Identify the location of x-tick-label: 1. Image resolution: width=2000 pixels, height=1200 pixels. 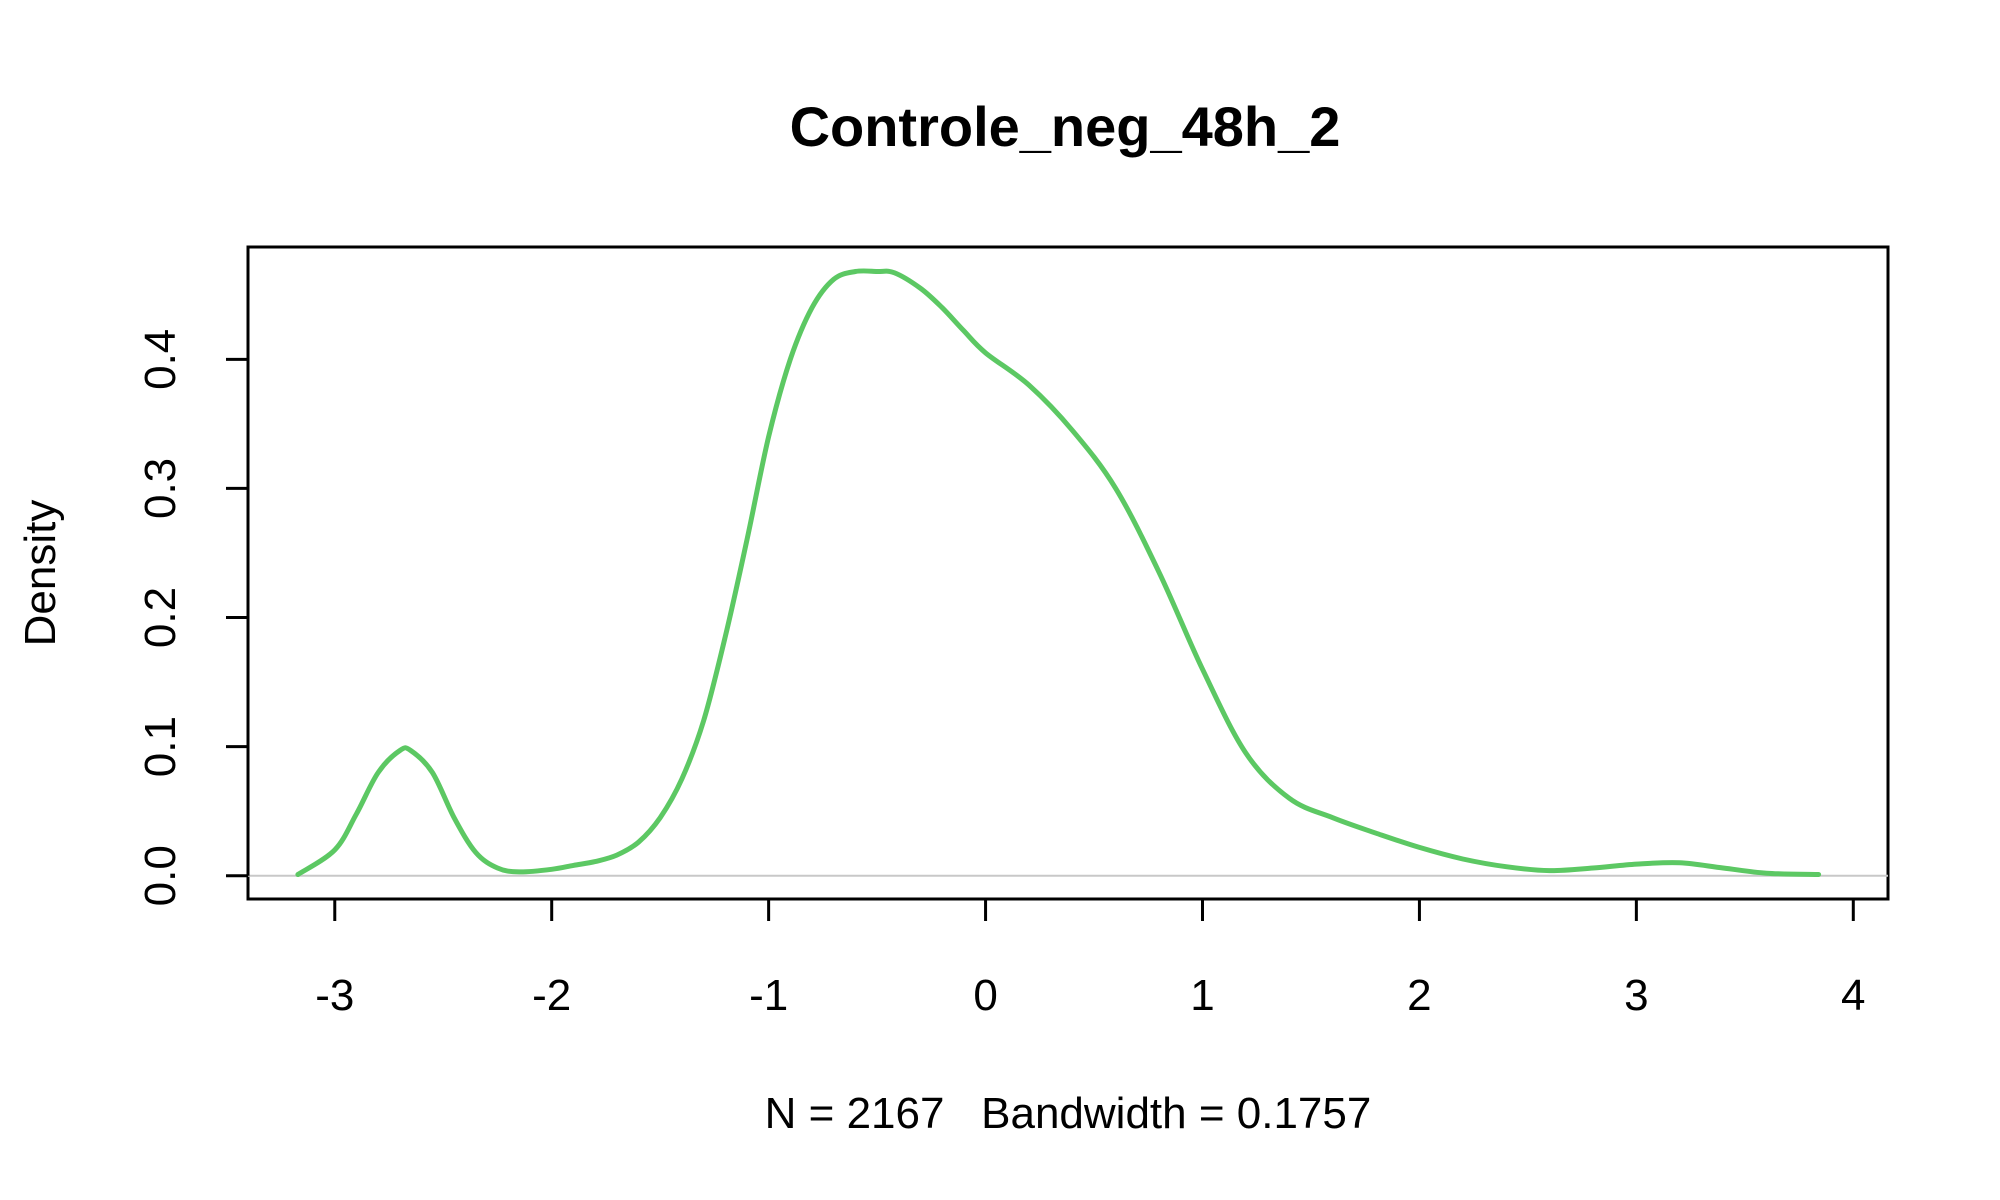
(1202, 995).